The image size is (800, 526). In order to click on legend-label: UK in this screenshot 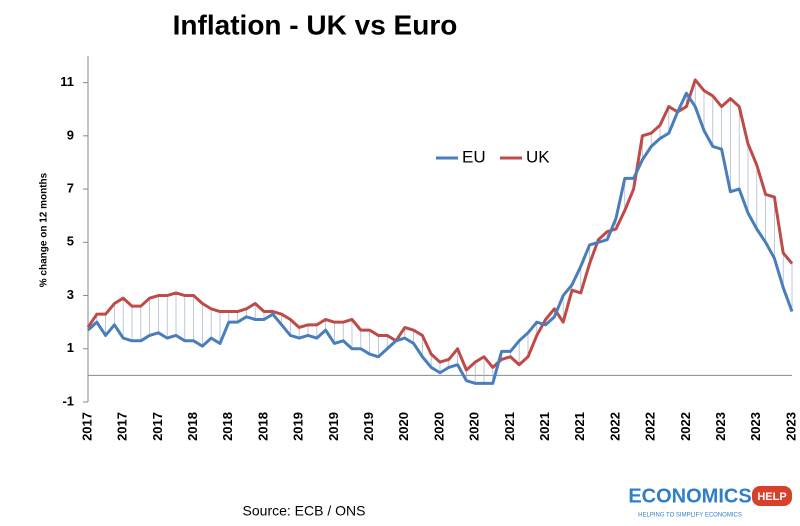, I will do `click(538, 156)`.